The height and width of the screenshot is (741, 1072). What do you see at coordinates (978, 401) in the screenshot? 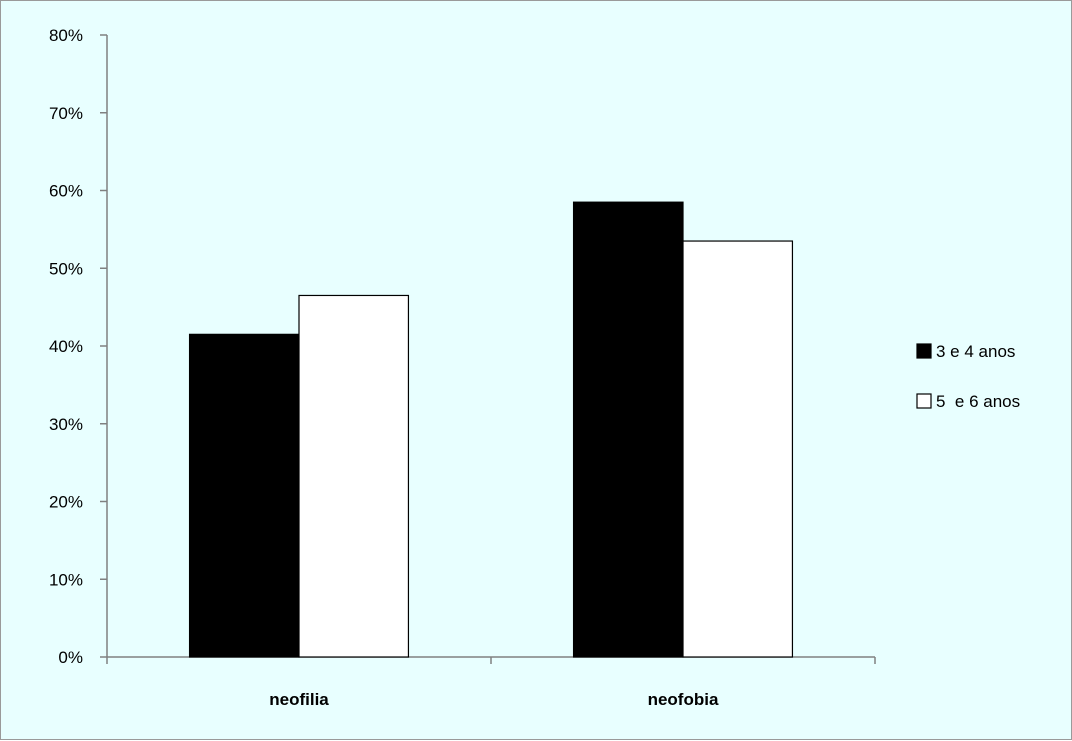
I see `legend-label: 5 e 6 anos` at bounding box center [978, 401].